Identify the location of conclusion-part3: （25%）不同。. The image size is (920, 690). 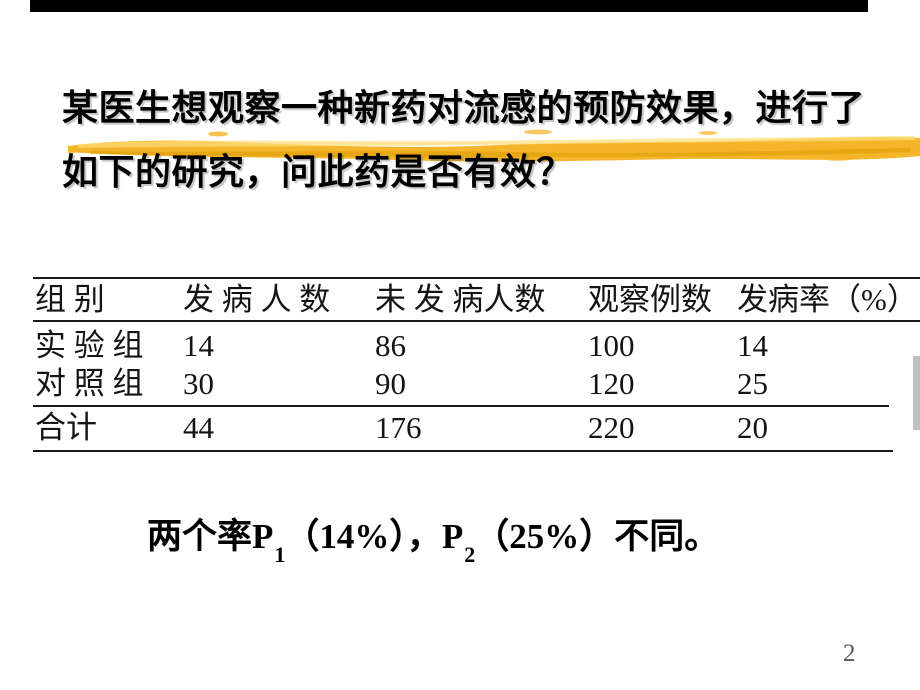
(597, 536).